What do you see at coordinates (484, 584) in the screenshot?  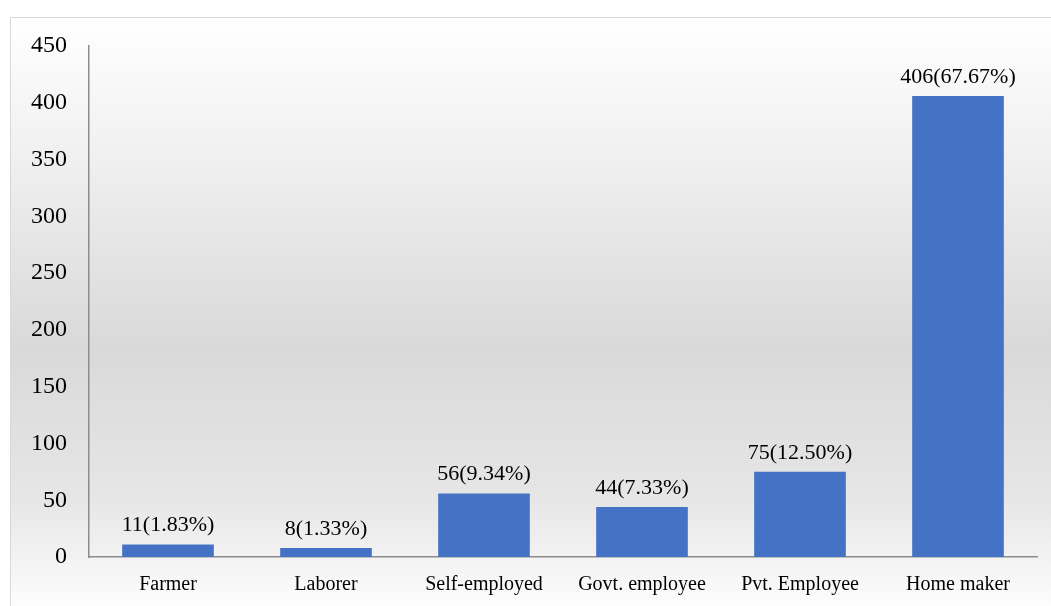 I see `x-tick-label: Self-employed` at bounding box center [484, 584].